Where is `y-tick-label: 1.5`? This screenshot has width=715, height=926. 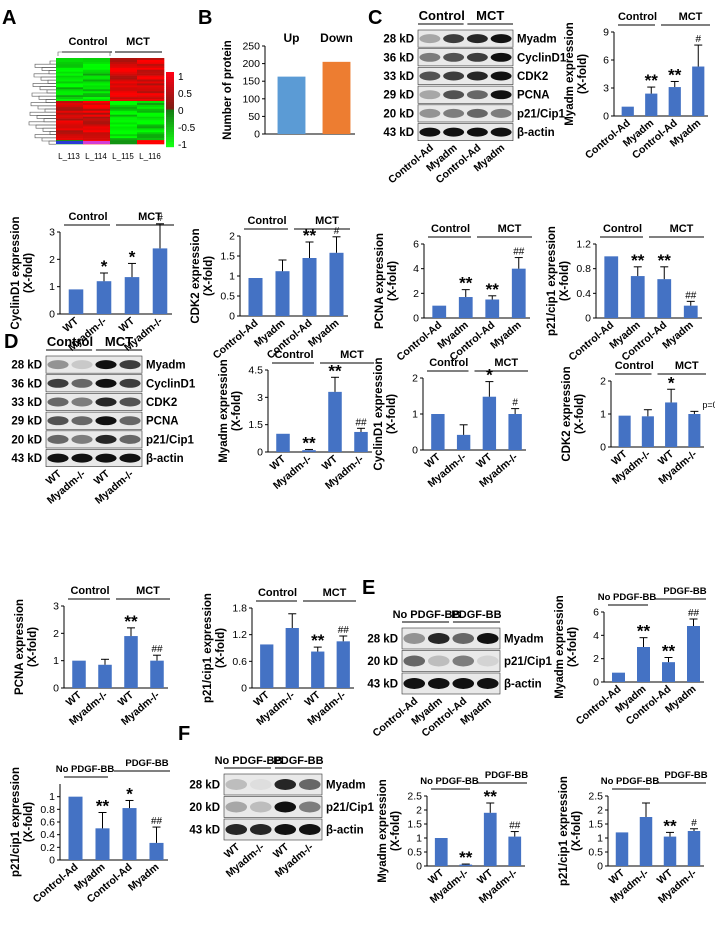 y-tick-label: 1.5 is located at coordinates (595, 825).